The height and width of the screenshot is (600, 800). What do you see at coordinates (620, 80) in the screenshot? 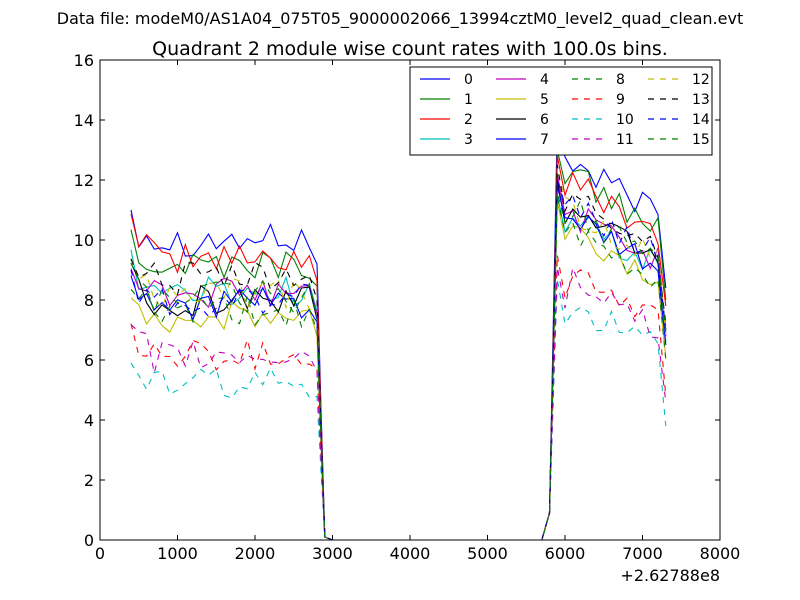
I see `legend-label-8: 8` at bounding box center [620, 80].